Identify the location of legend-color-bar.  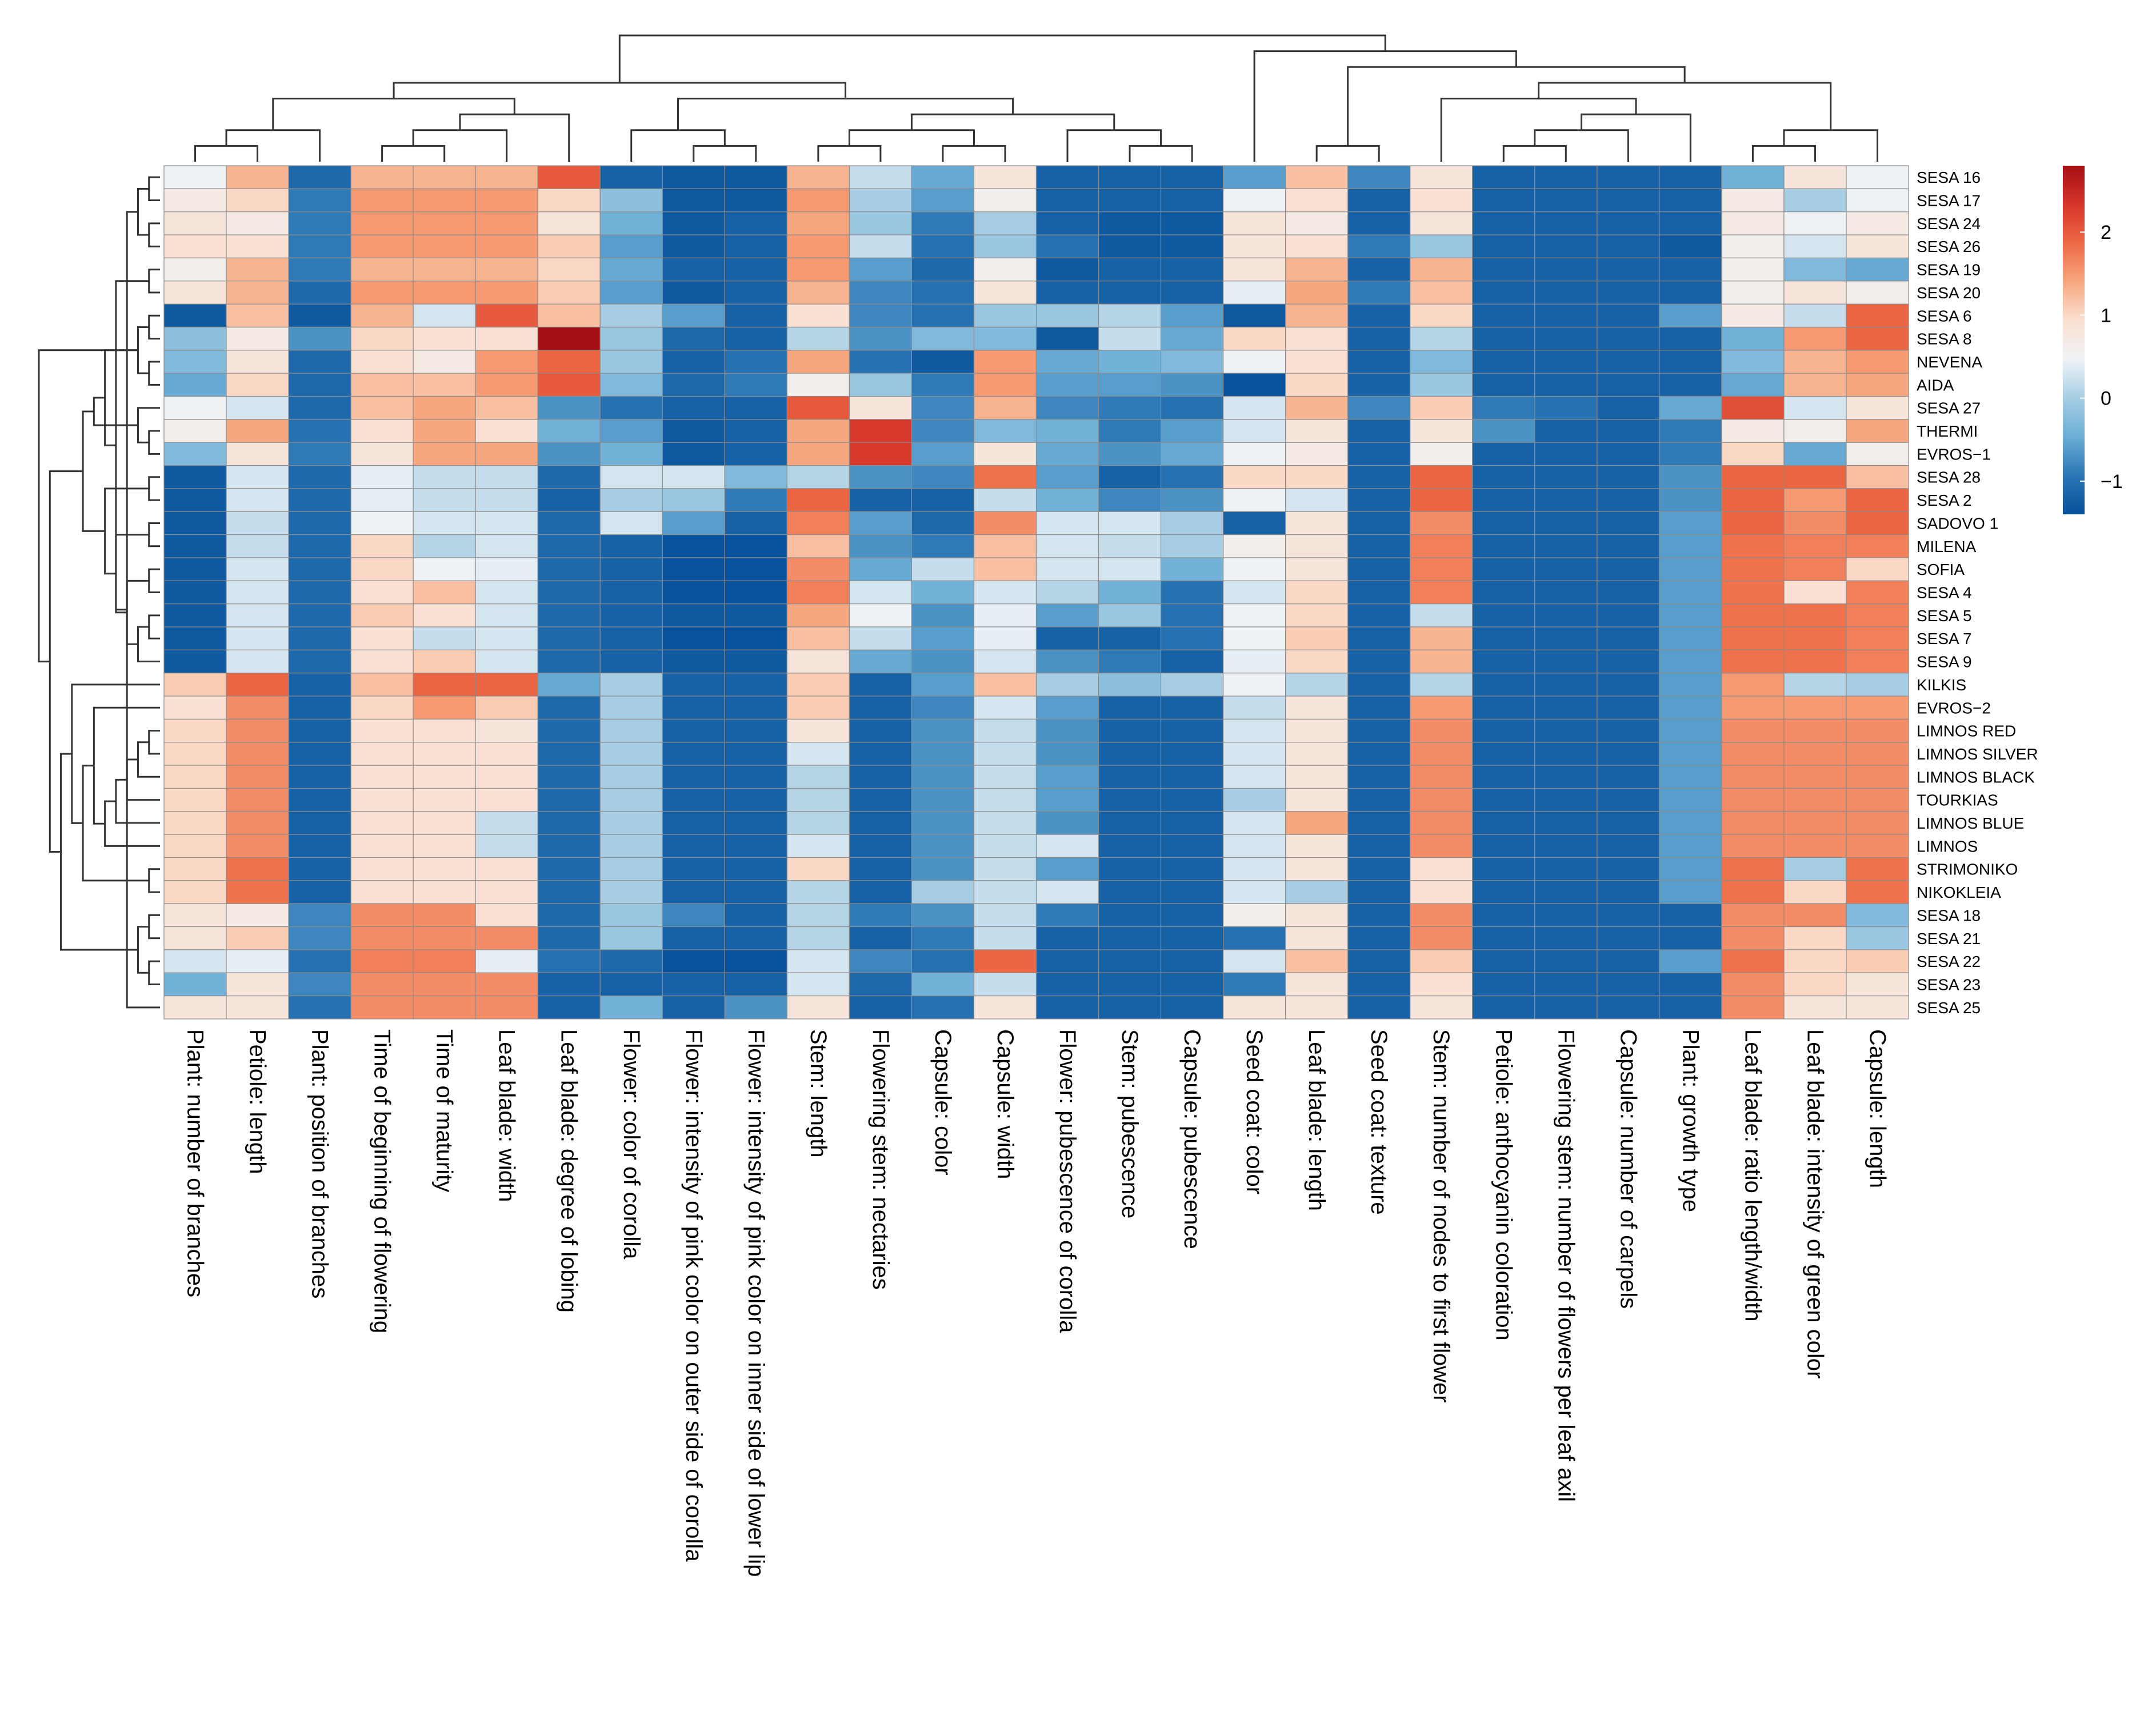
(2074, 340).